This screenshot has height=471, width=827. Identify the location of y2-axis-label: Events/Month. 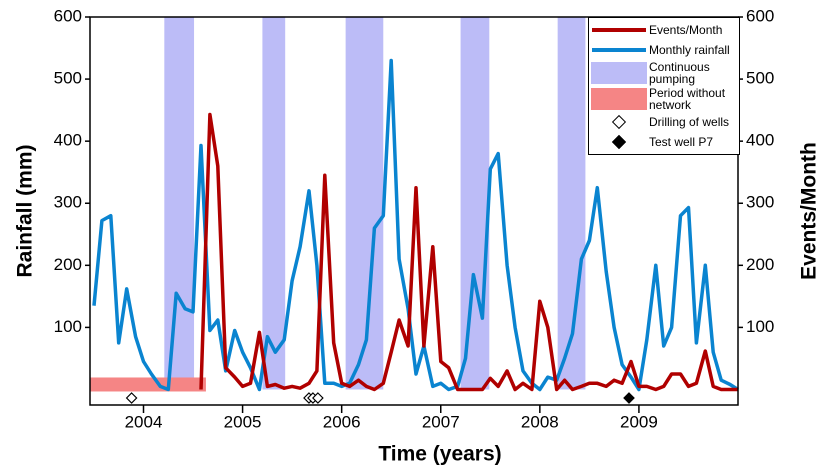
(809, 211).